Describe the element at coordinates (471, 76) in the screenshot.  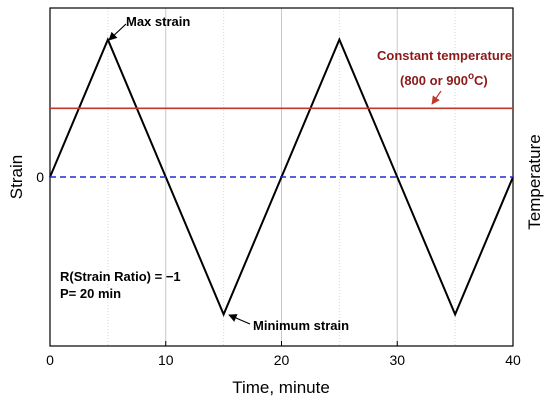
I see `temp-range-degree: o` at that location.